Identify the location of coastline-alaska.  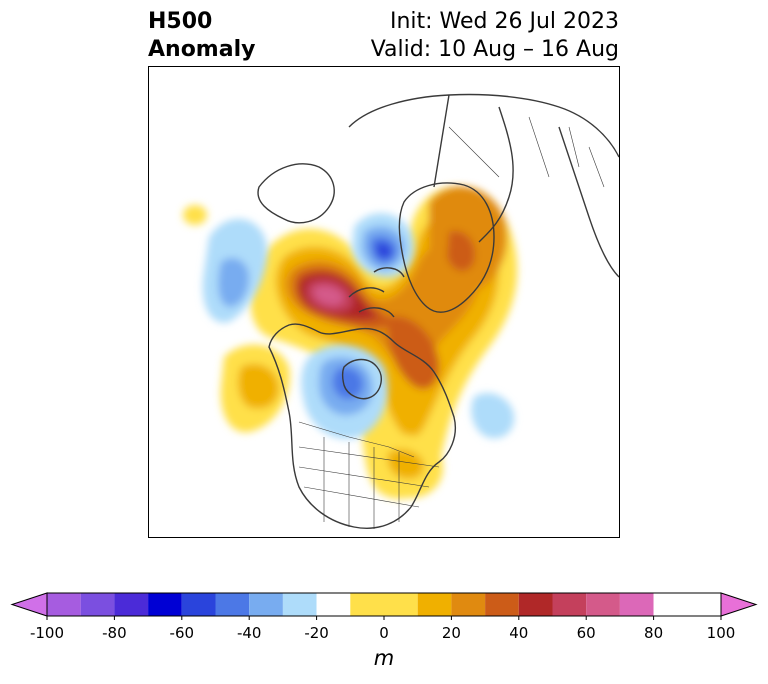
(296, 193).